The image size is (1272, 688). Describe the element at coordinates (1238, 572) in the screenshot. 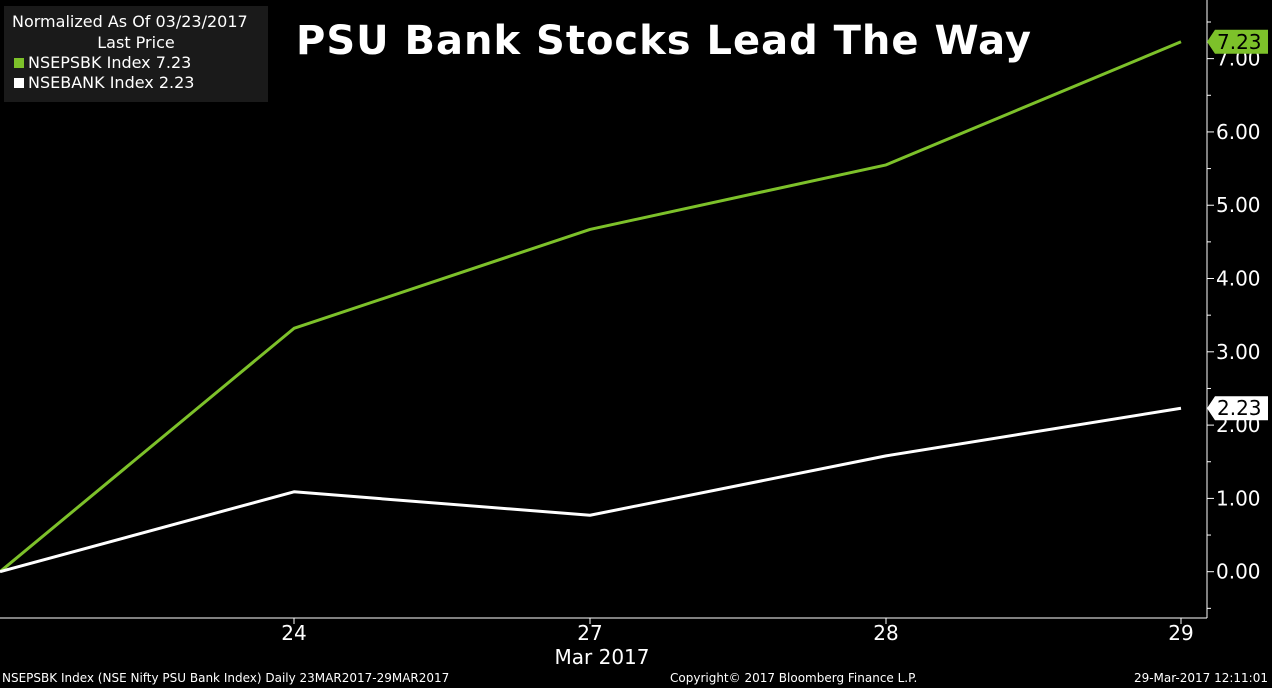

I see `y-tick-label: 0.00` at that location.